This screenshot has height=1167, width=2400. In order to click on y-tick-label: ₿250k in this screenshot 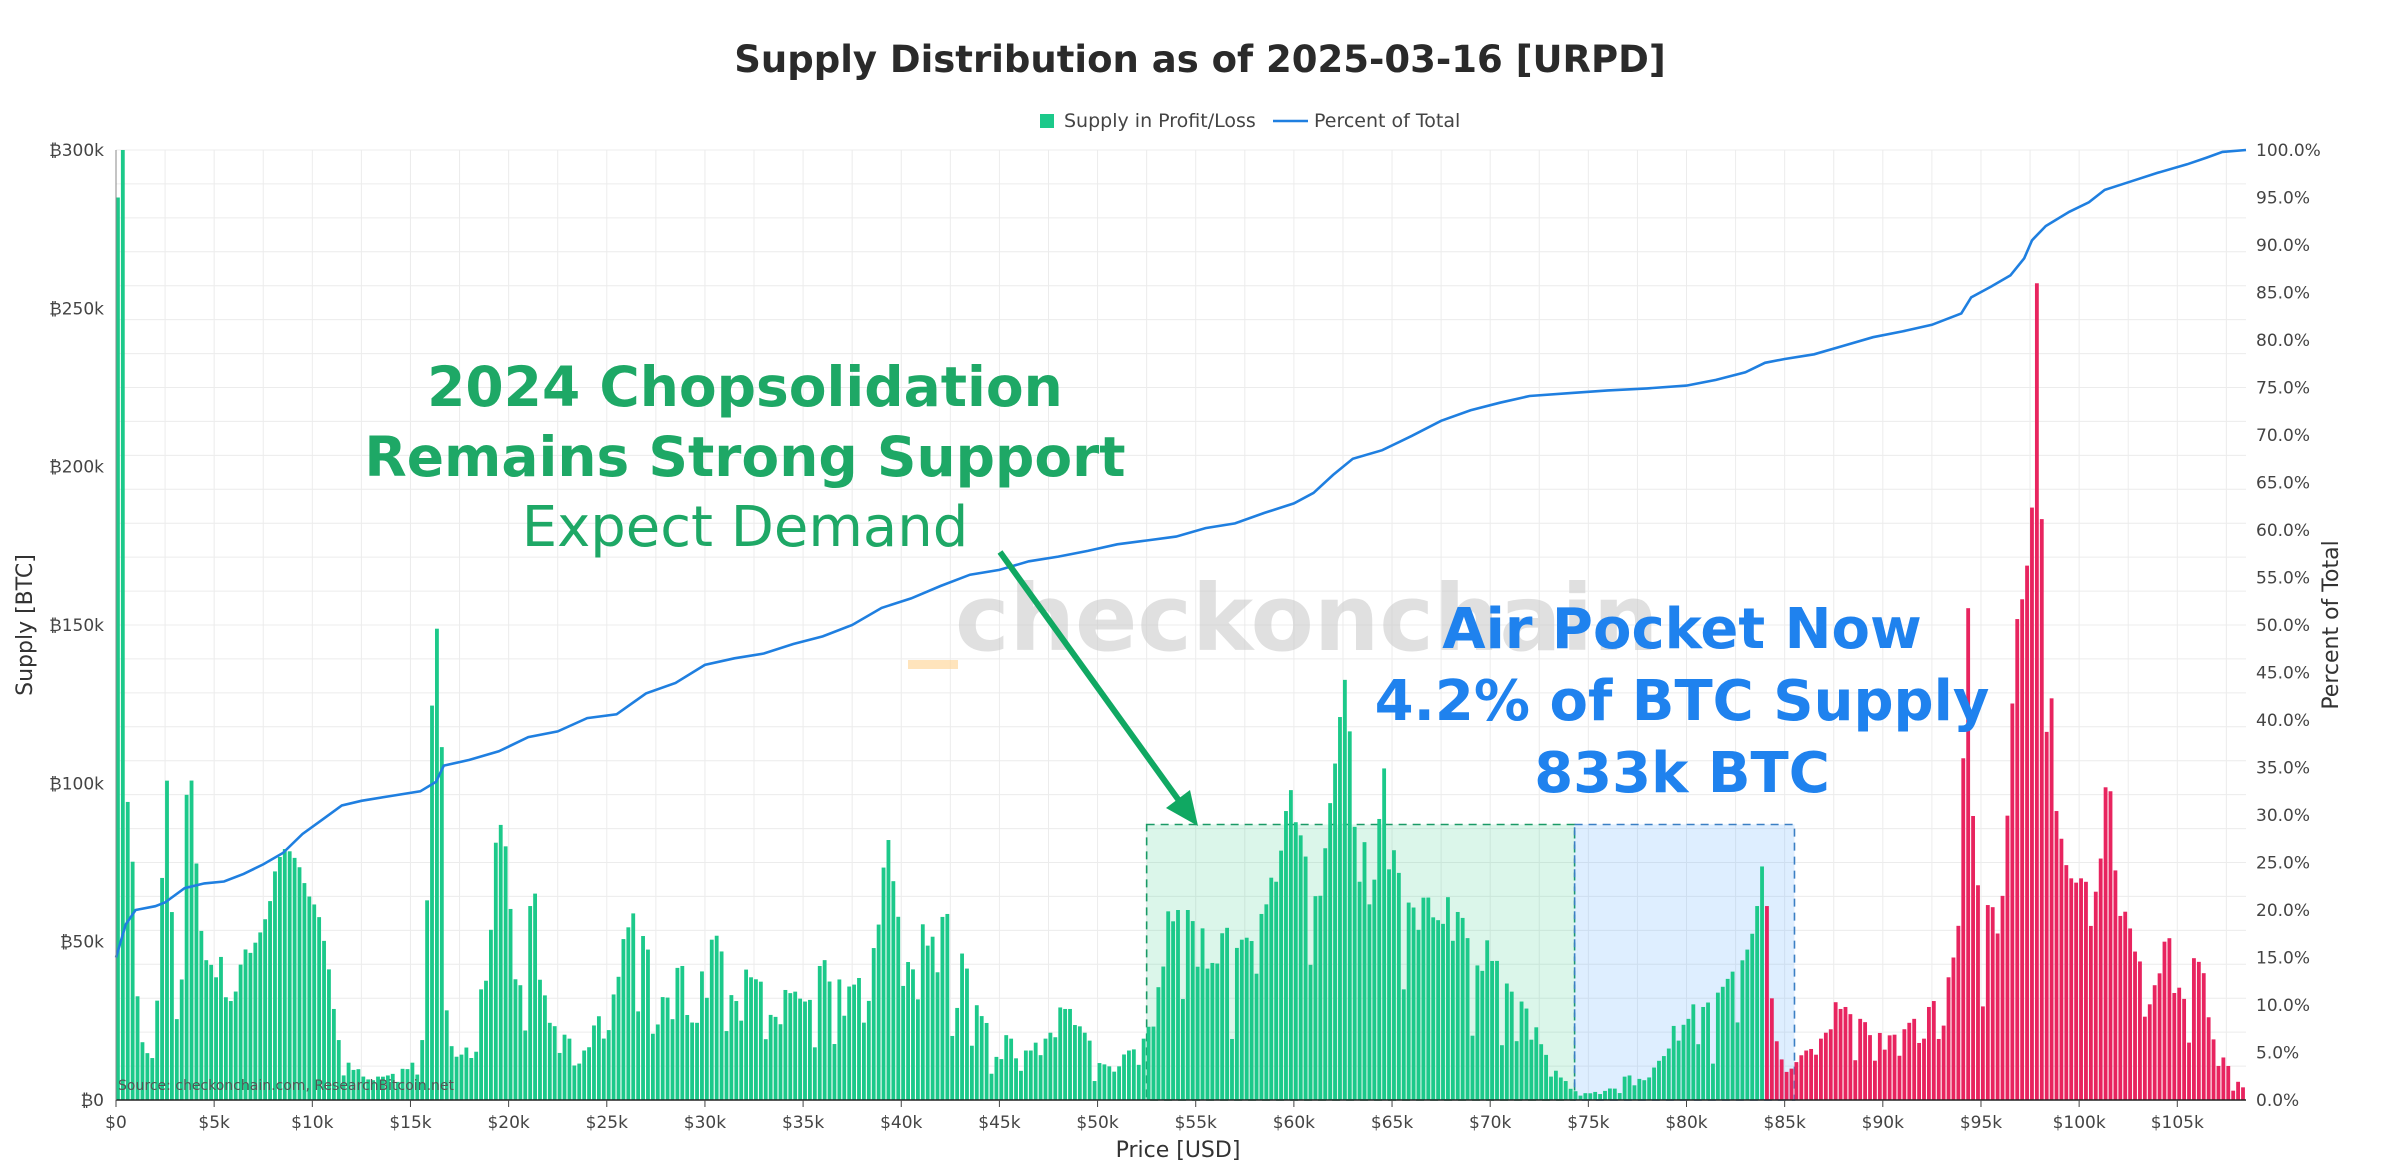, I will do `click(76, 309)`.